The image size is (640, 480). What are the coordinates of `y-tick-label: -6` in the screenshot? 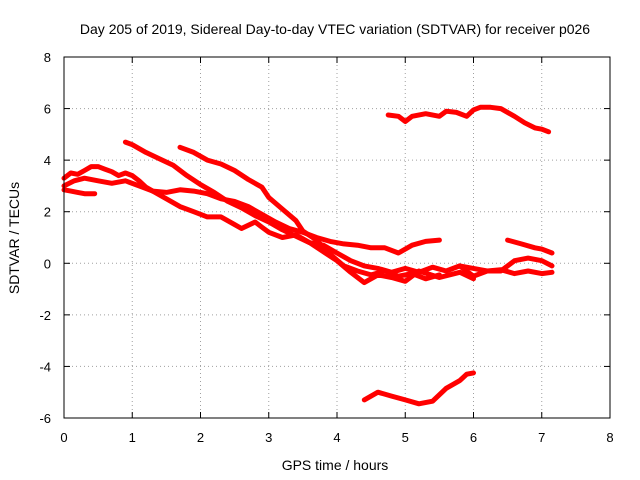 It's located at (45, 418).